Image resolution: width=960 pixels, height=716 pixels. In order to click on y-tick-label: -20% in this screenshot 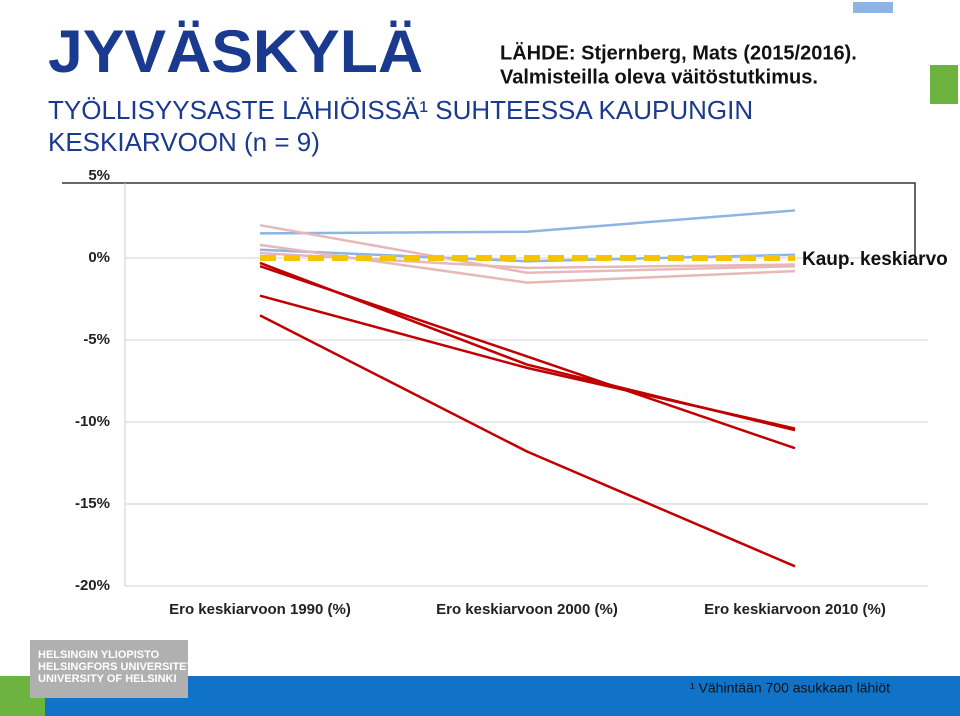, I will do `click(92, 585)`.